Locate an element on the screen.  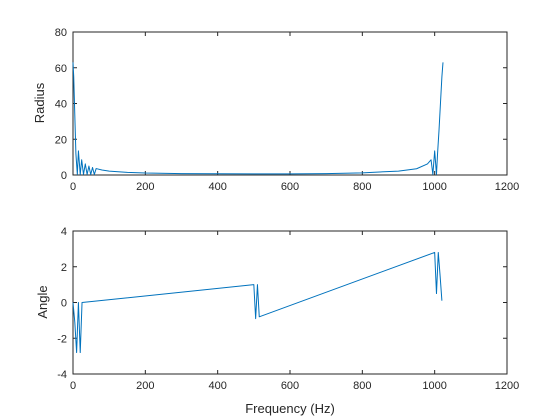
radius-x-tick-label: 800 is located at coordinates (362, 187).